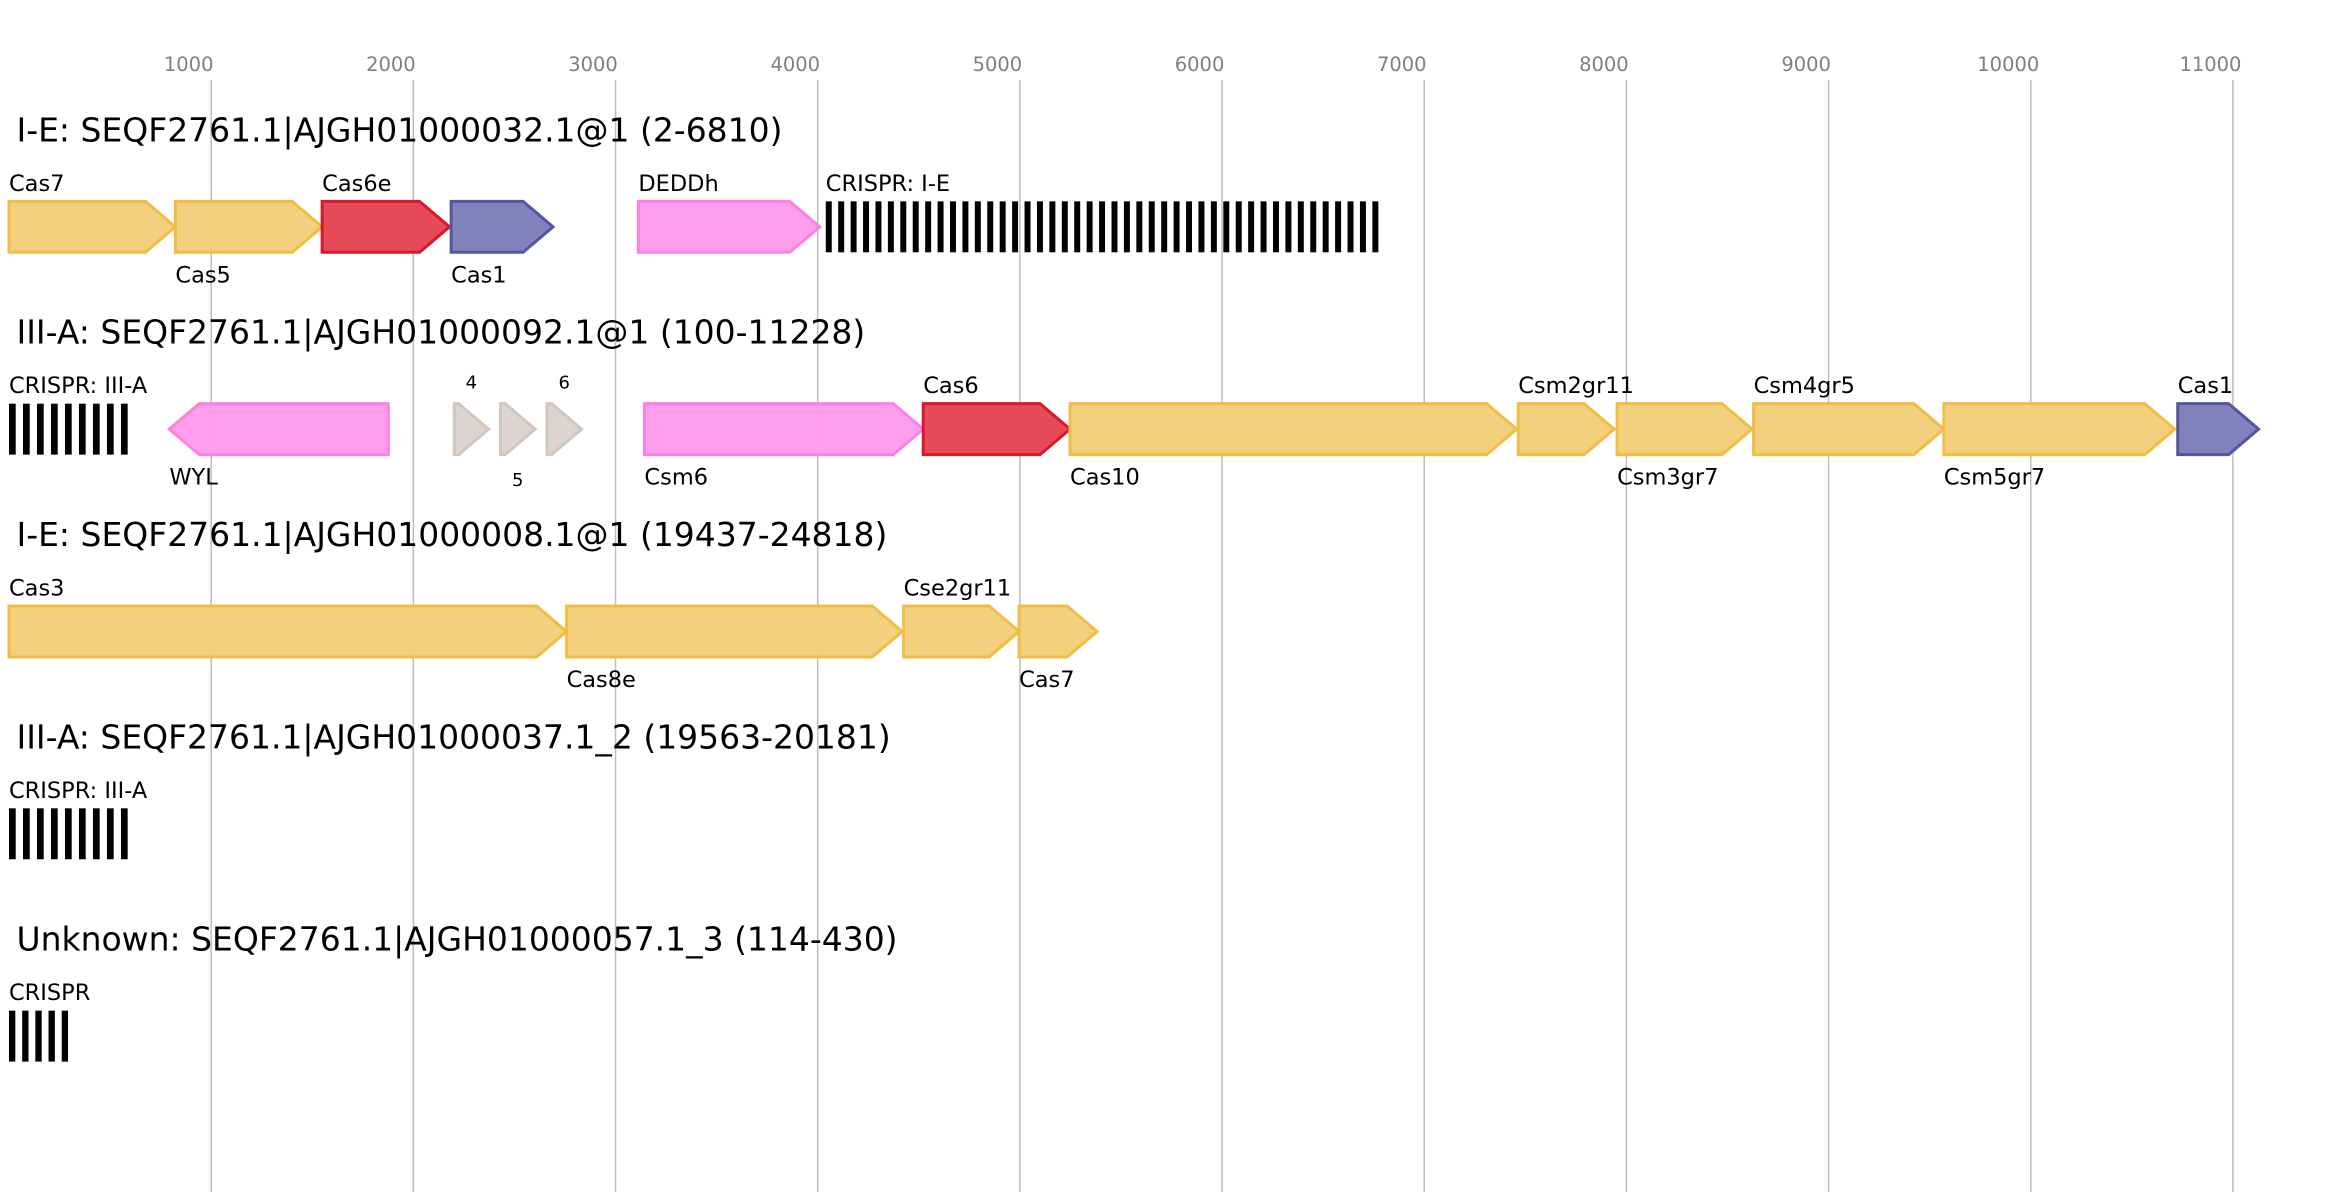  What do you see at coordinates (49, 993) in the screenshot?
I see `crispr-label: CRISPR` at bounding box center [49, 993].